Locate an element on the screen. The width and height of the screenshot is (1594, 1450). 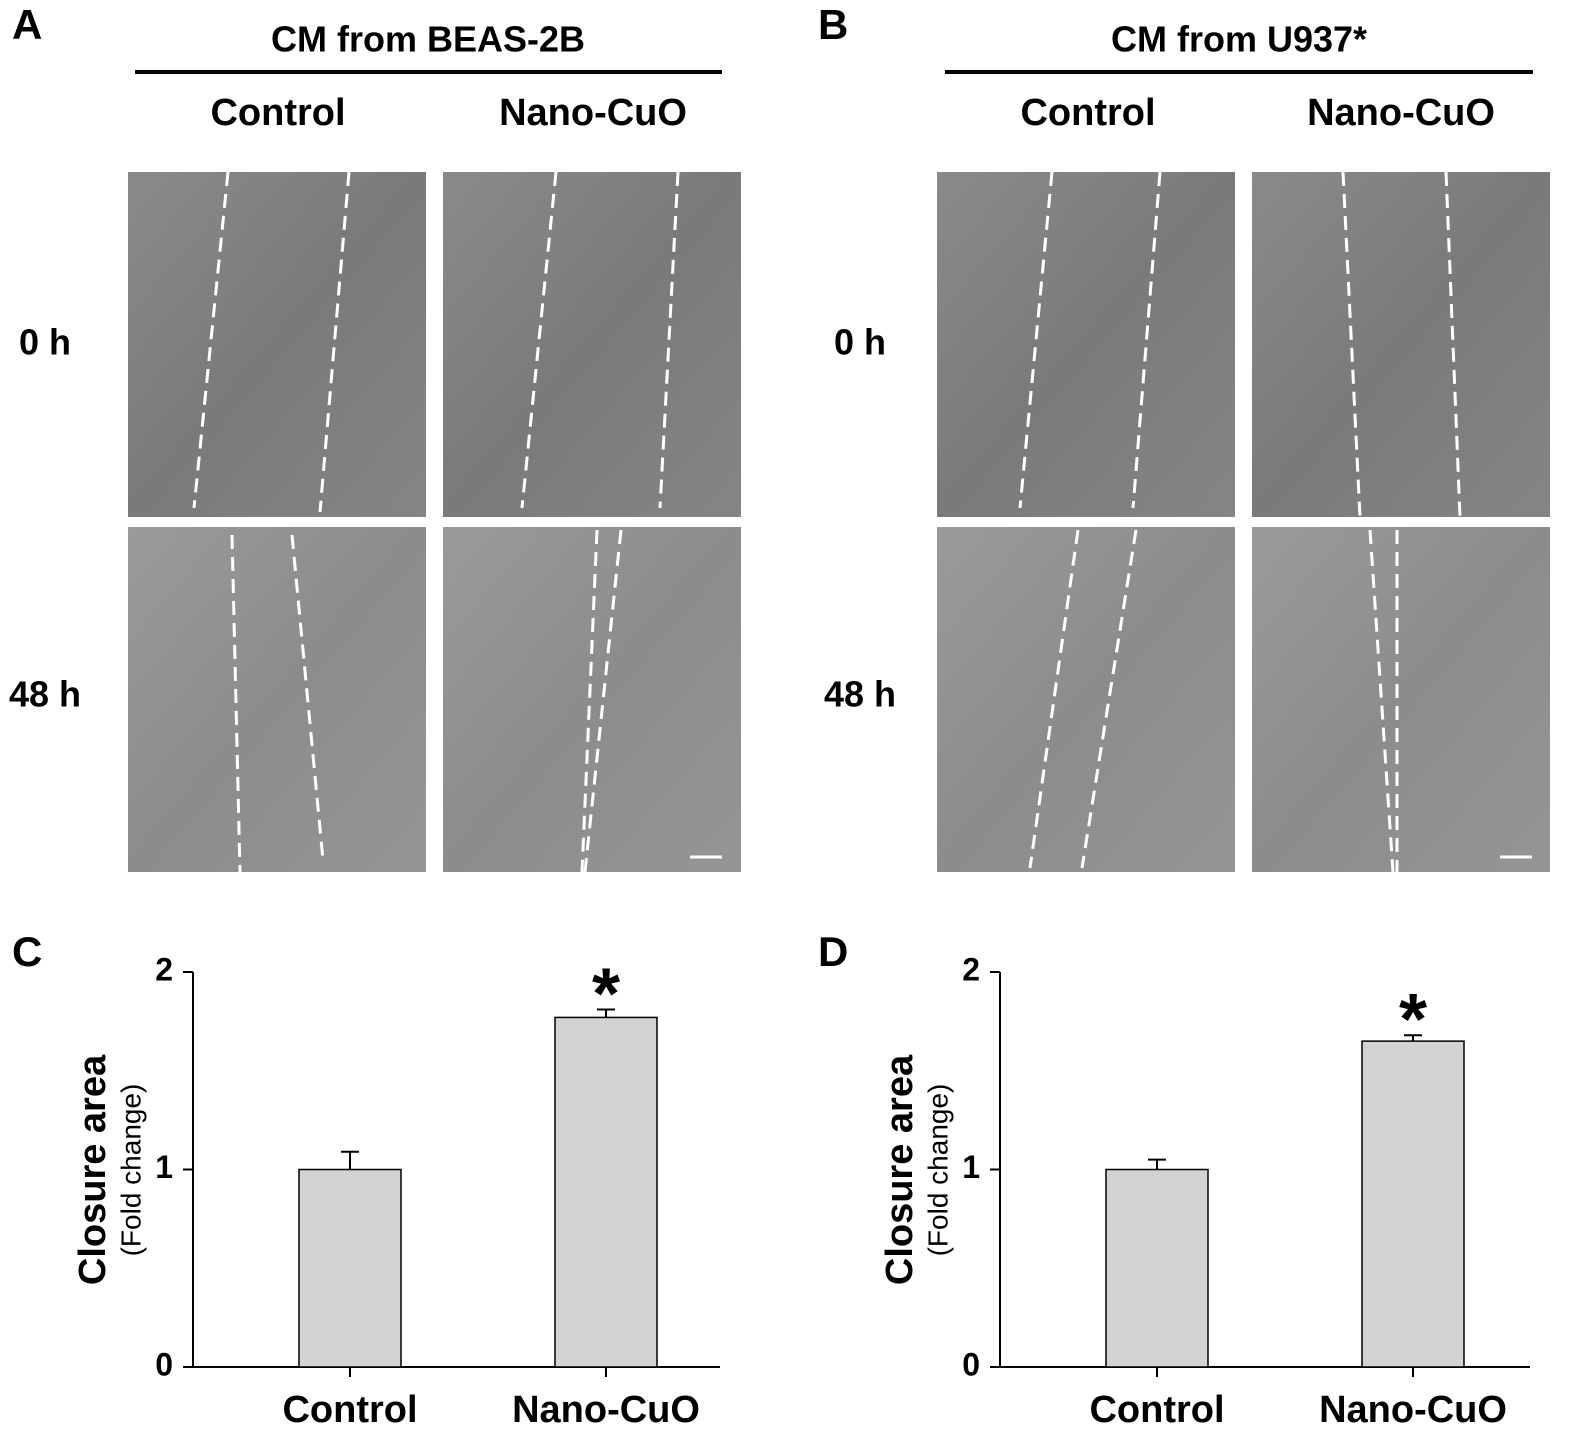
panel-title: CM from BEAS-2B is located at coordinates (428, 39).